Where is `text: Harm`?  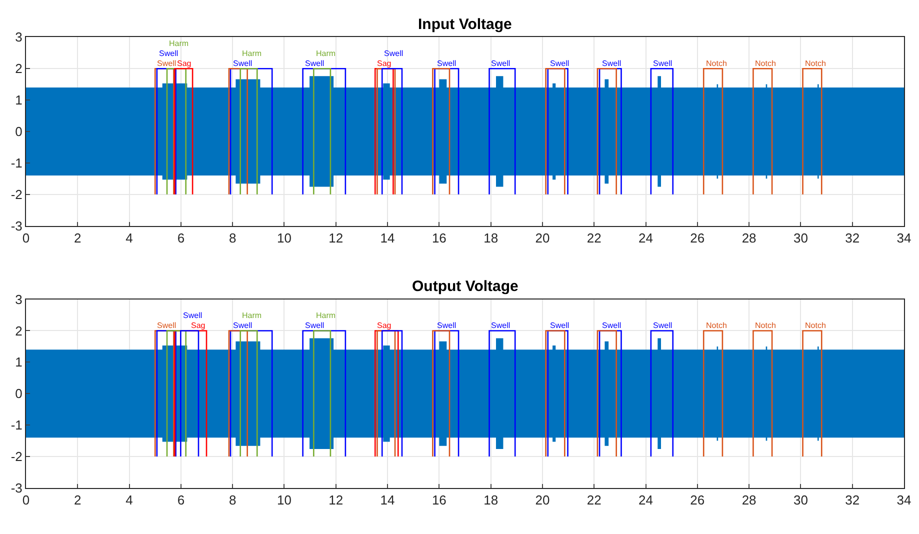 text: Harm is located at coordinates (179, 43).